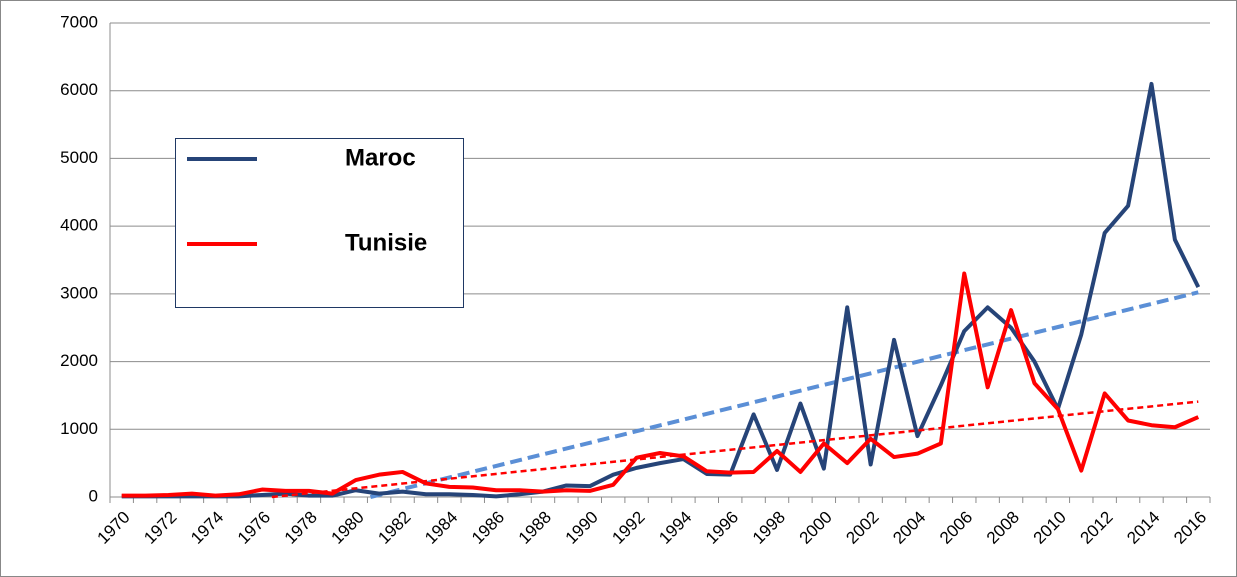 This screenshot has width=1237, height=577. I want to click on legend-box, so click(319, 223).